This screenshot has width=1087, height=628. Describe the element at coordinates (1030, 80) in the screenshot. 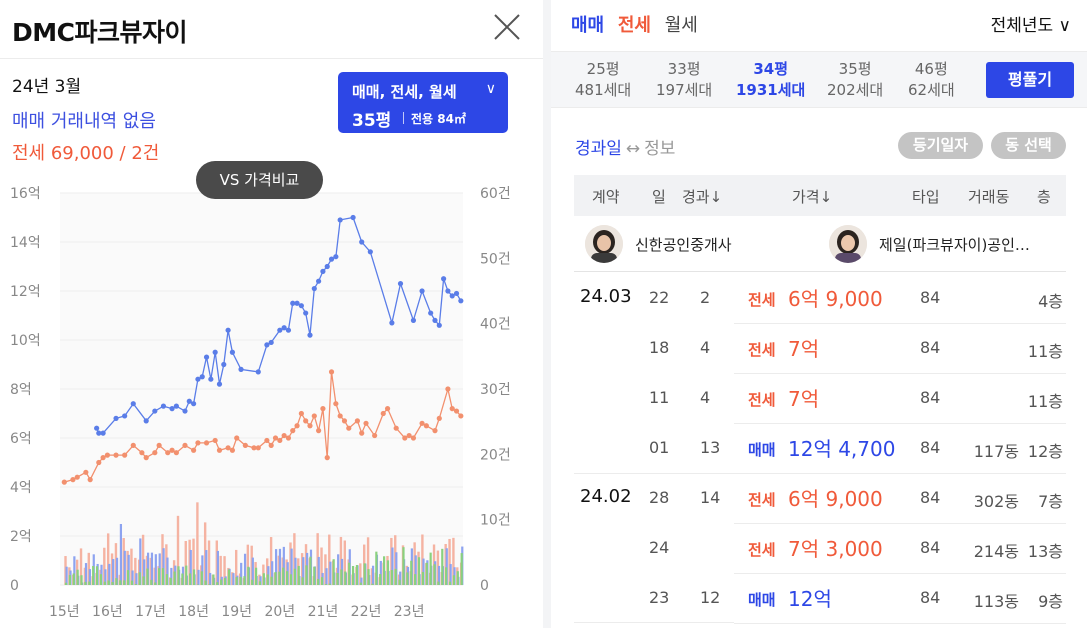

I see `pyeong-calc-button: 평풀기` at that location.